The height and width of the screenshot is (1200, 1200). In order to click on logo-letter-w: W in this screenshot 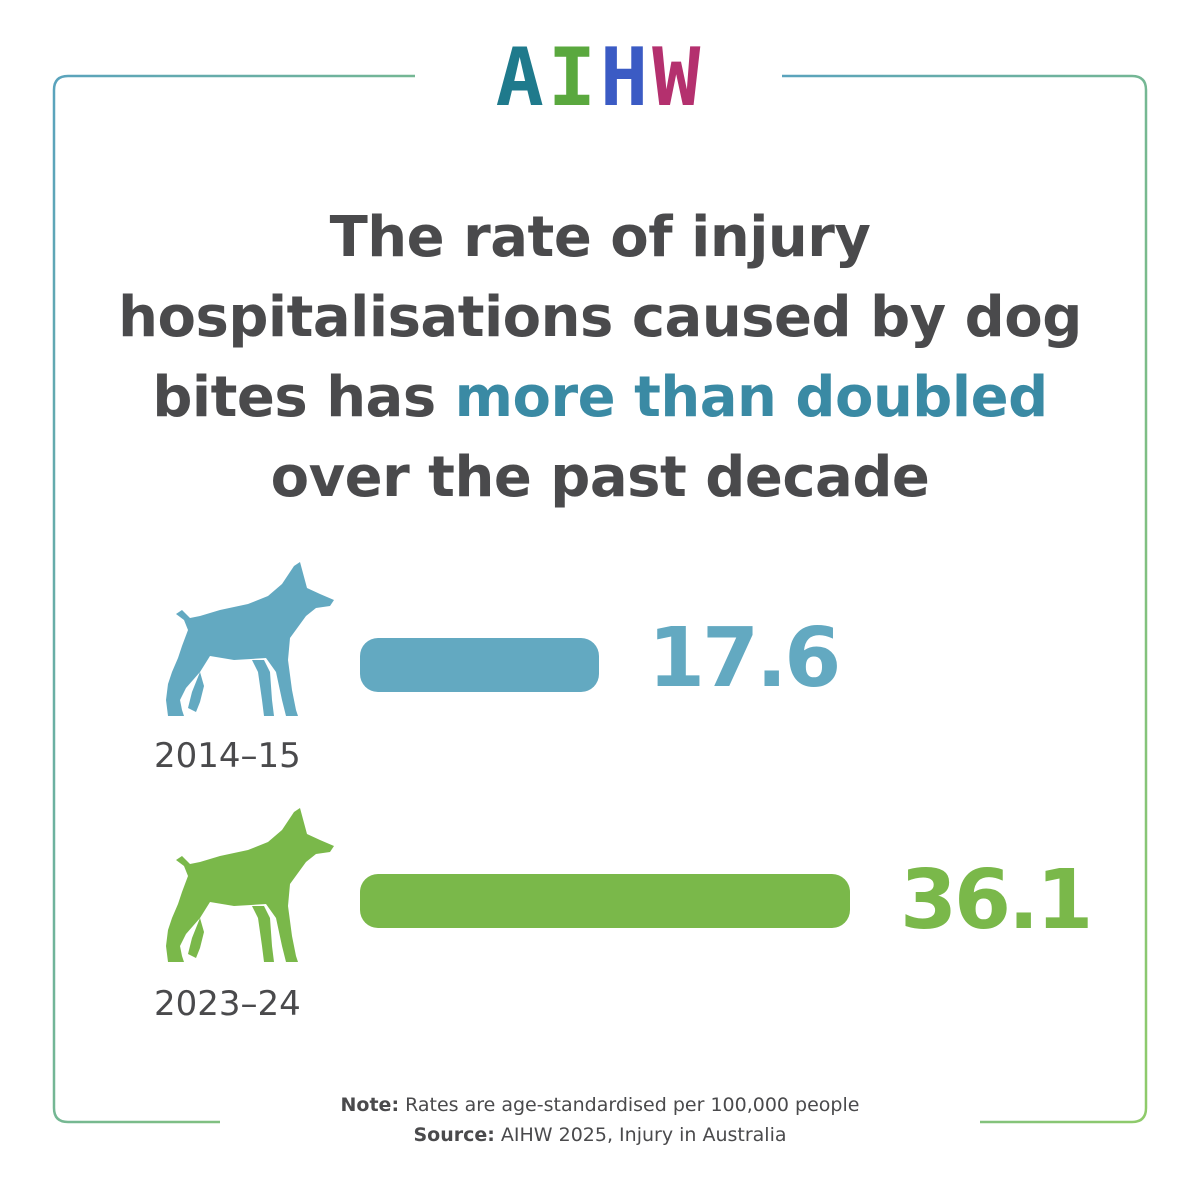, I will do `click(678, 77)`.